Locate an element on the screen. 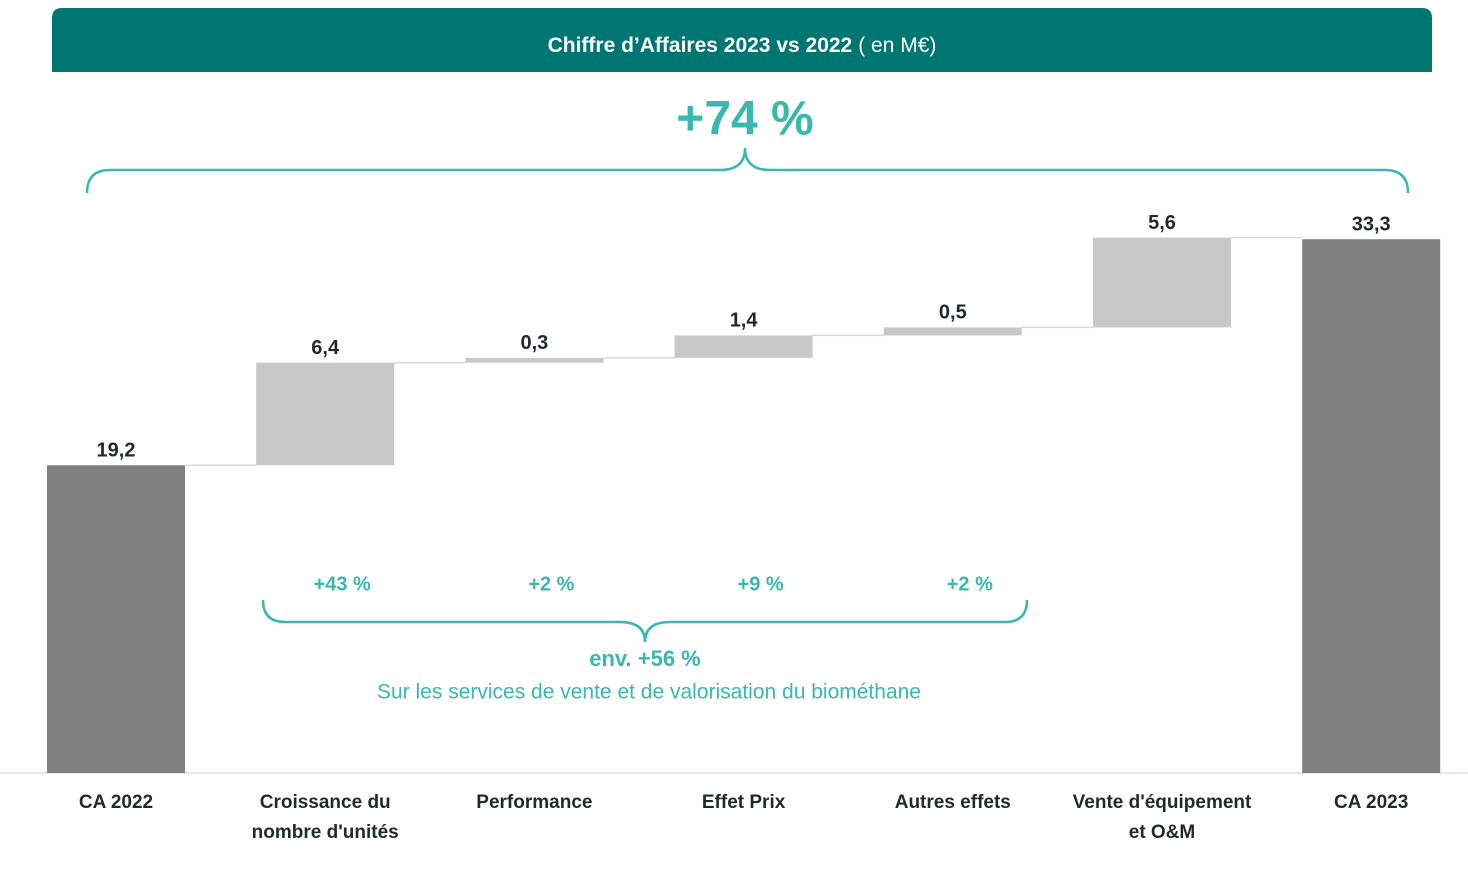 The height and width of the screenshot is (870, 1468). subtotal-change: env. +56 % is located at coordinates (645, 658).